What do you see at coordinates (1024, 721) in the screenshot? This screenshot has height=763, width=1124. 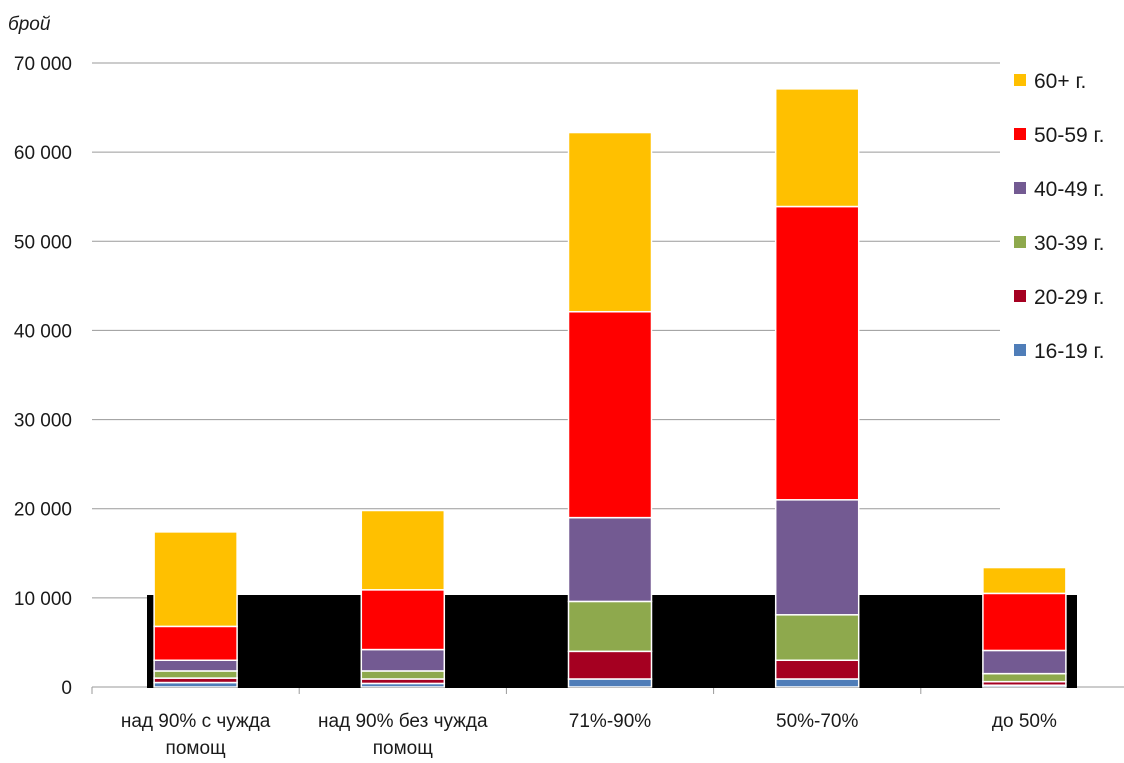 I see `x-tick-label: до 50%` at bounding box center [1024, 721].